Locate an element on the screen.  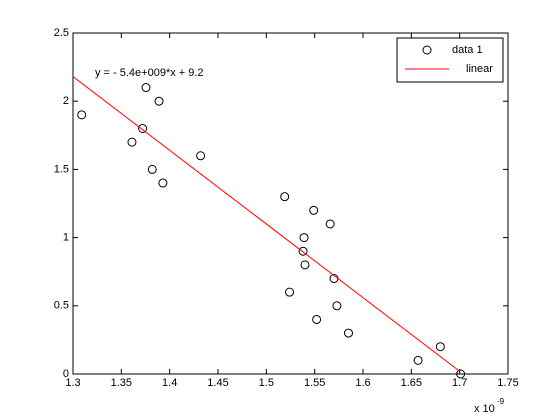
x-tick-label: 1.35 is located at coordinates (121, 383).